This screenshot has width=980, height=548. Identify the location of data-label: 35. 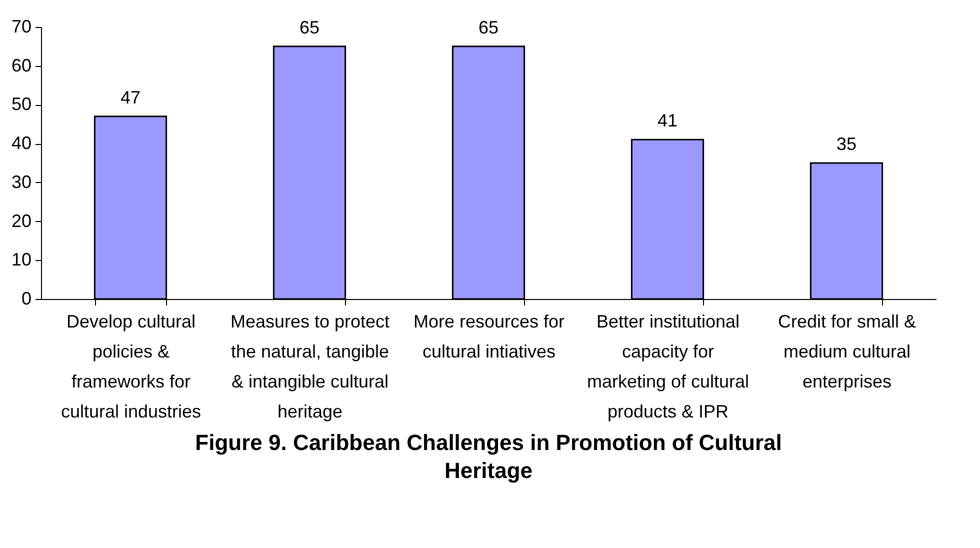
(846, 144).